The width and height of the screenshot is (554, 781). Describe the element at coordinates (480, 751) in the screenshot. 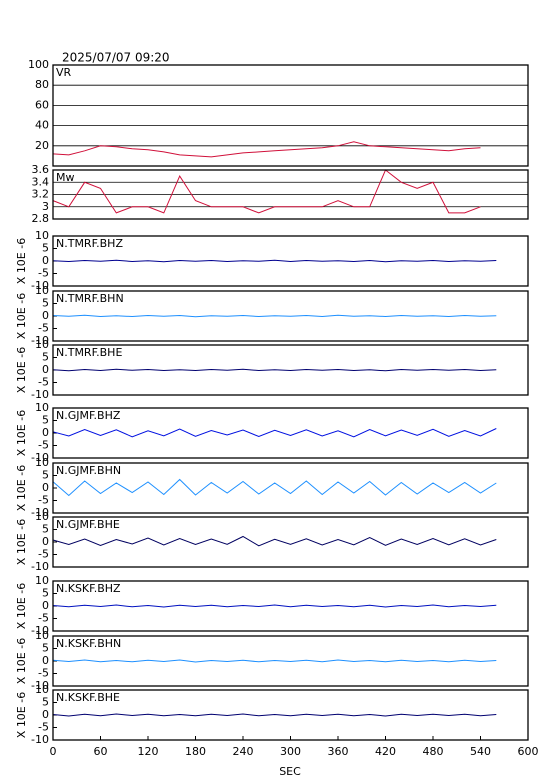

I see `x-tick-label: 540` at that location.